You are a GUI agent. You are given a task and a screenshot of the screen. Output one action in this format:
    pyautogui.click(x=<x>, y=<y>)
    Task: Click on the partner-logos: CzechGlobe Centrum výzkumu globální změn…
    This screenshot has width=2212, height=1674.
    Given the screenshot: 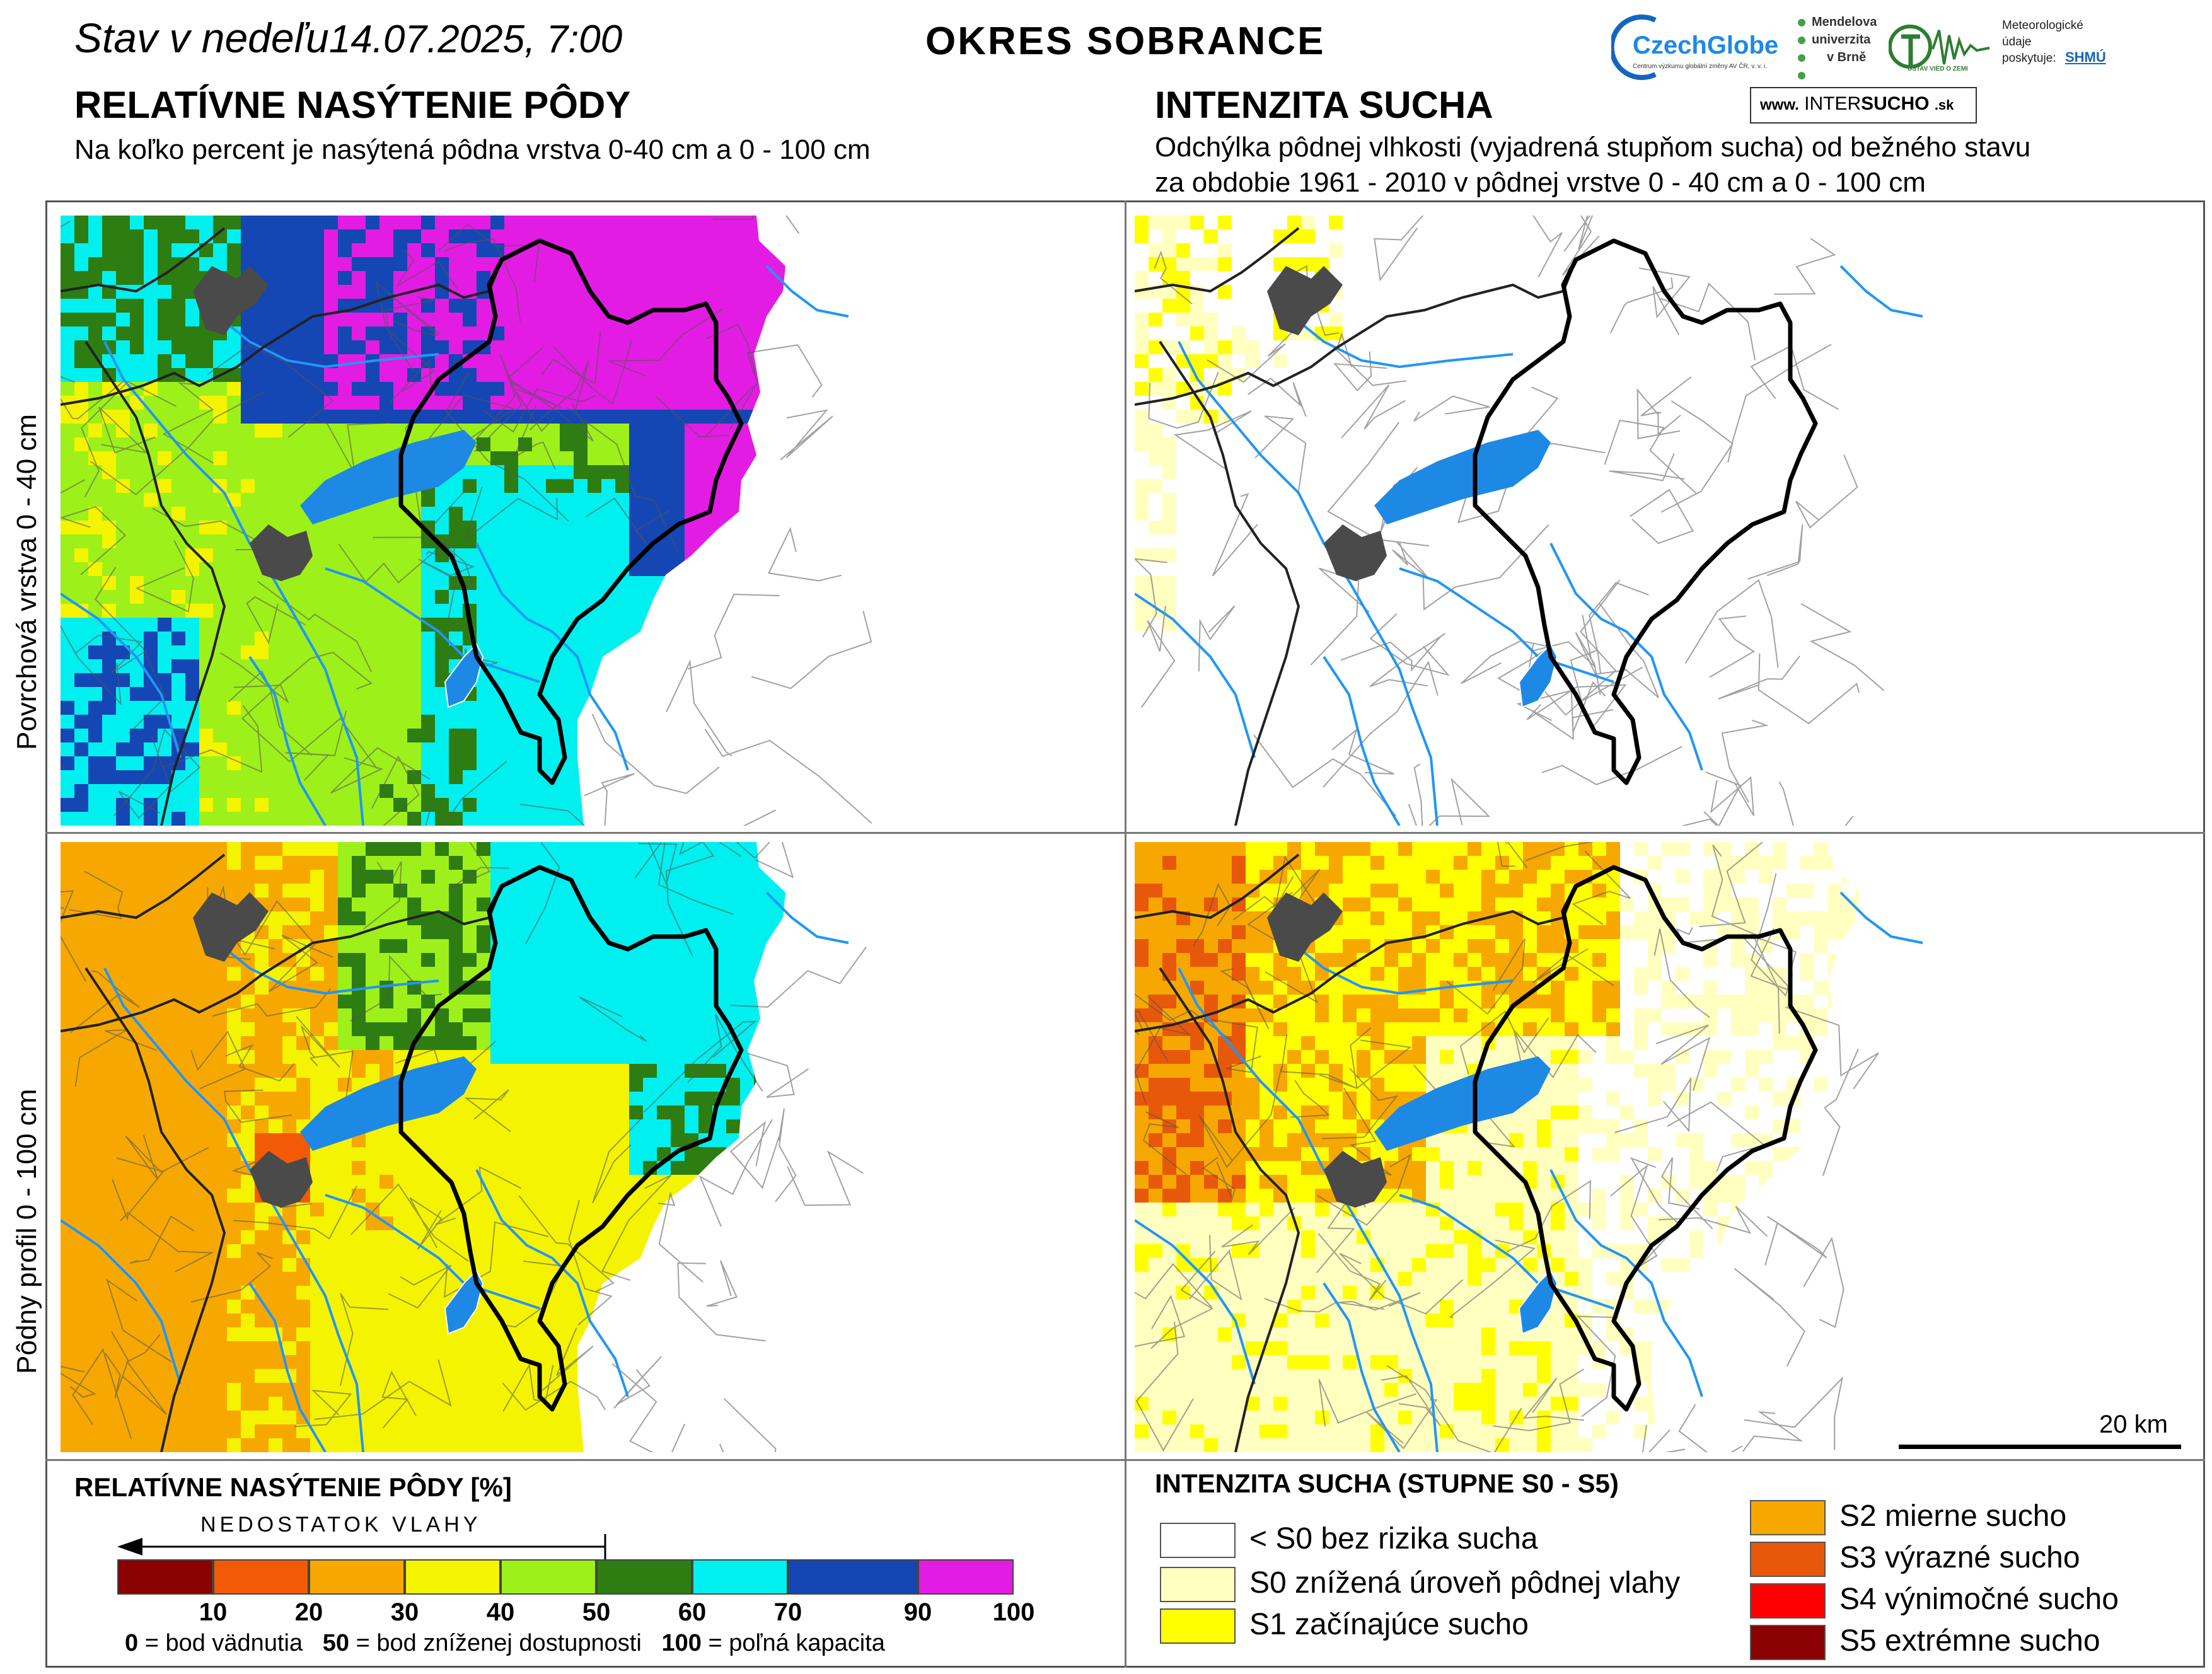 What is the action you would take?
    pyautogui.click(x=1876, y=68)
    